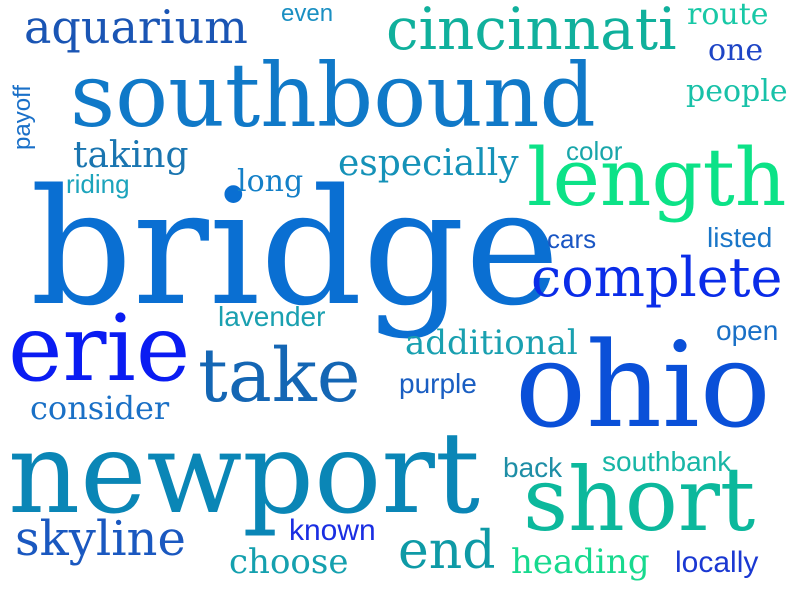 The height and width of the screenshot is (600, 800). Describe the element at coordinates (244, 474) in the screenshot. I see `word-newport: newport` at that location.